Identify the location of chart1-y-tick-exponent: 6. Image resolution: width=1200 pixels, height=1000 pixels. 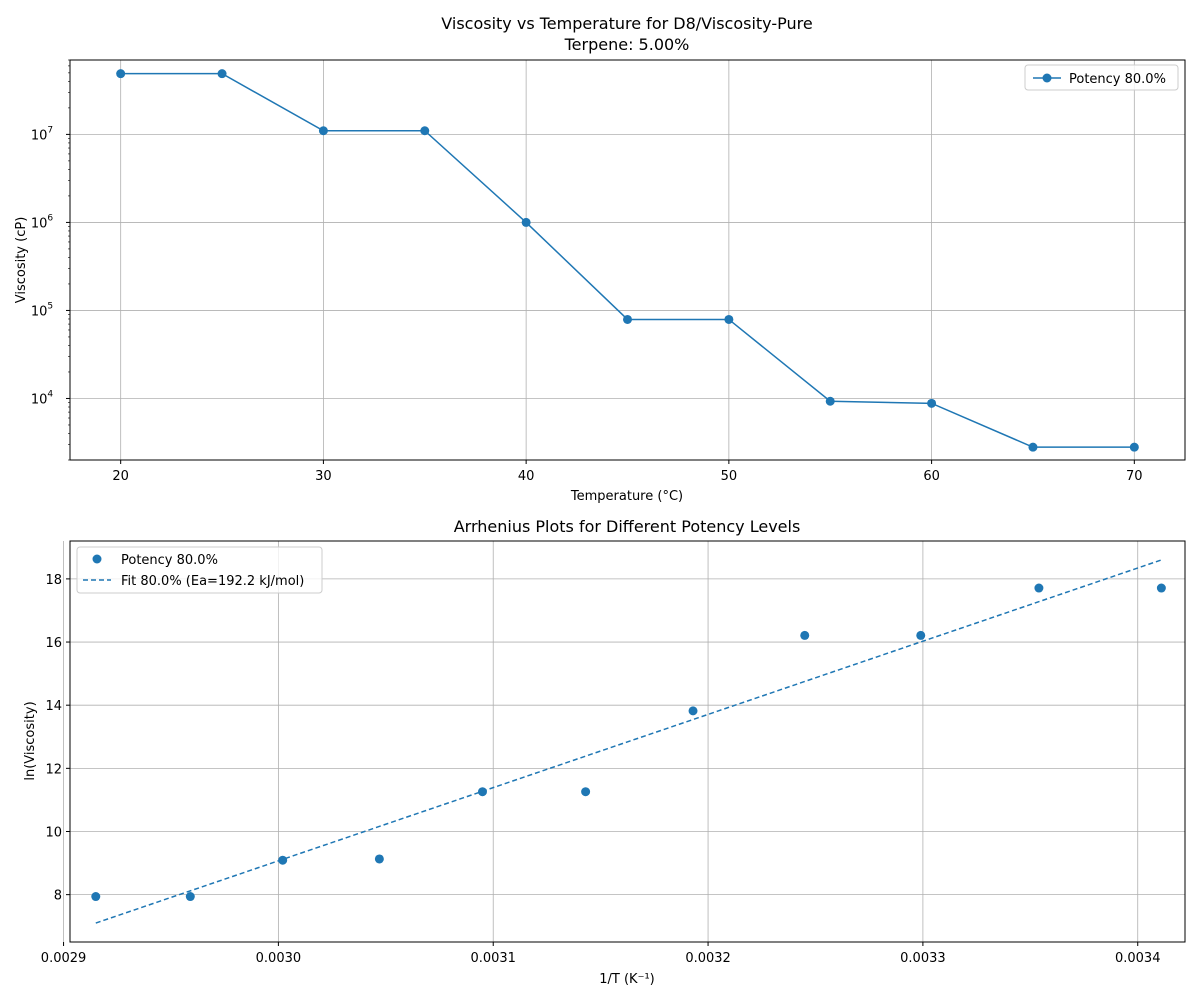
(50, 218).